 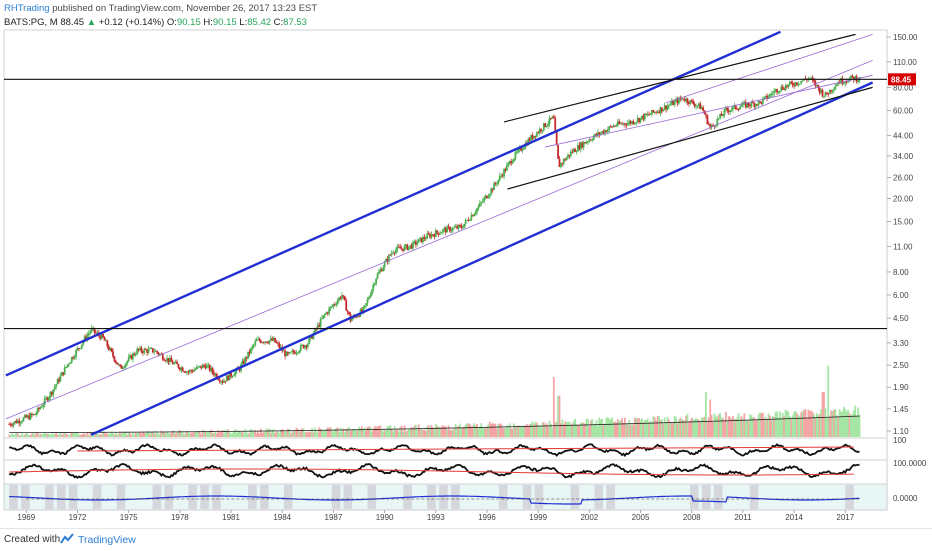 What do you see at coordinates (794, 517) in the screenshot?
I see `x-tick-label: 2014` at bounding box center [794, 517].